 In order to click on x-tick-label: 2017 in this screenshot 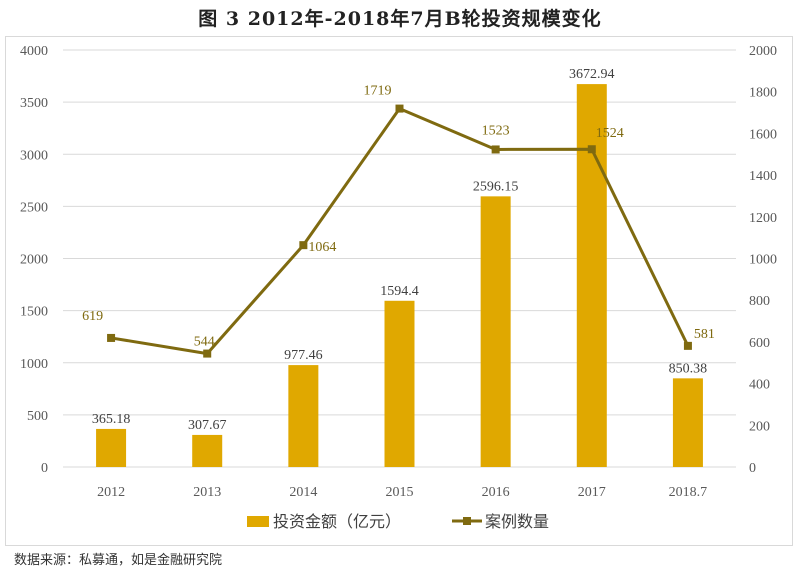, I will do `click(592, 492)`.